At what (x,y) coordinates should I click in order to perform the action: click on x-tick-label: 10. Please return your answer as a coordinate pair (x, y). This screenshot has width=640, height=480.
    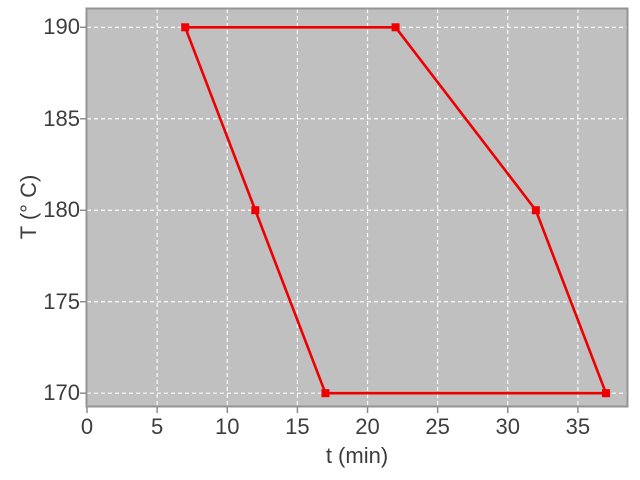
    Looking at the image, I should click on (227, 426).